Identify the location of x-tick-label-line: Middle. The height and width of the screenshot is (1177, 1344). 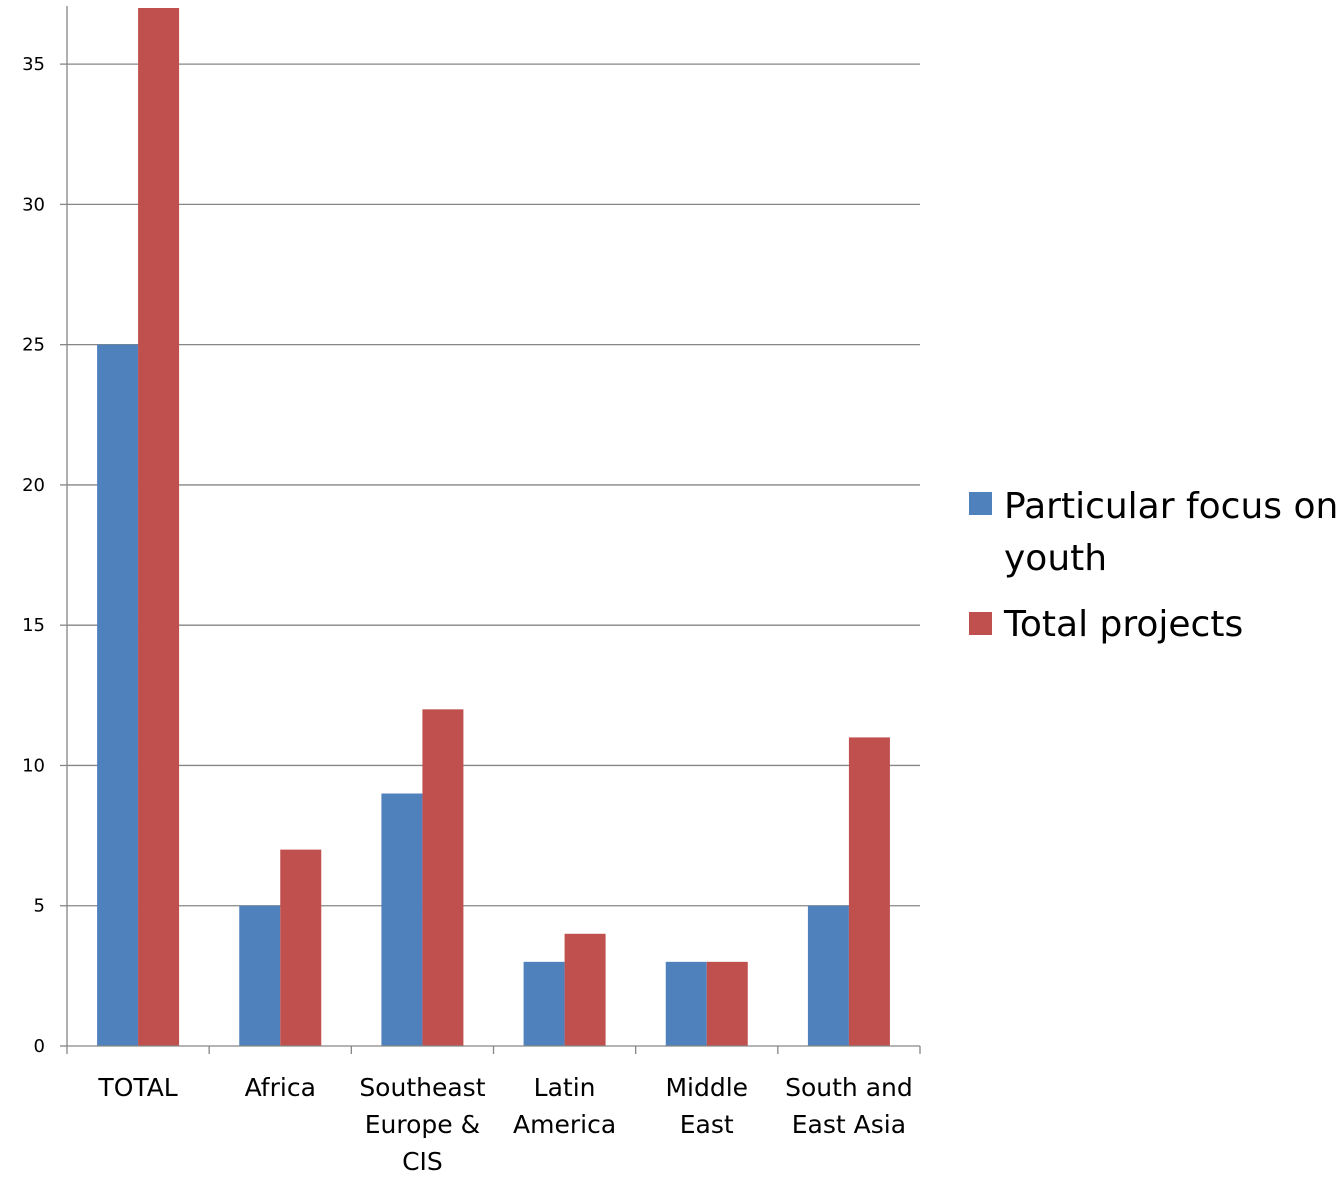
(706, 1087).